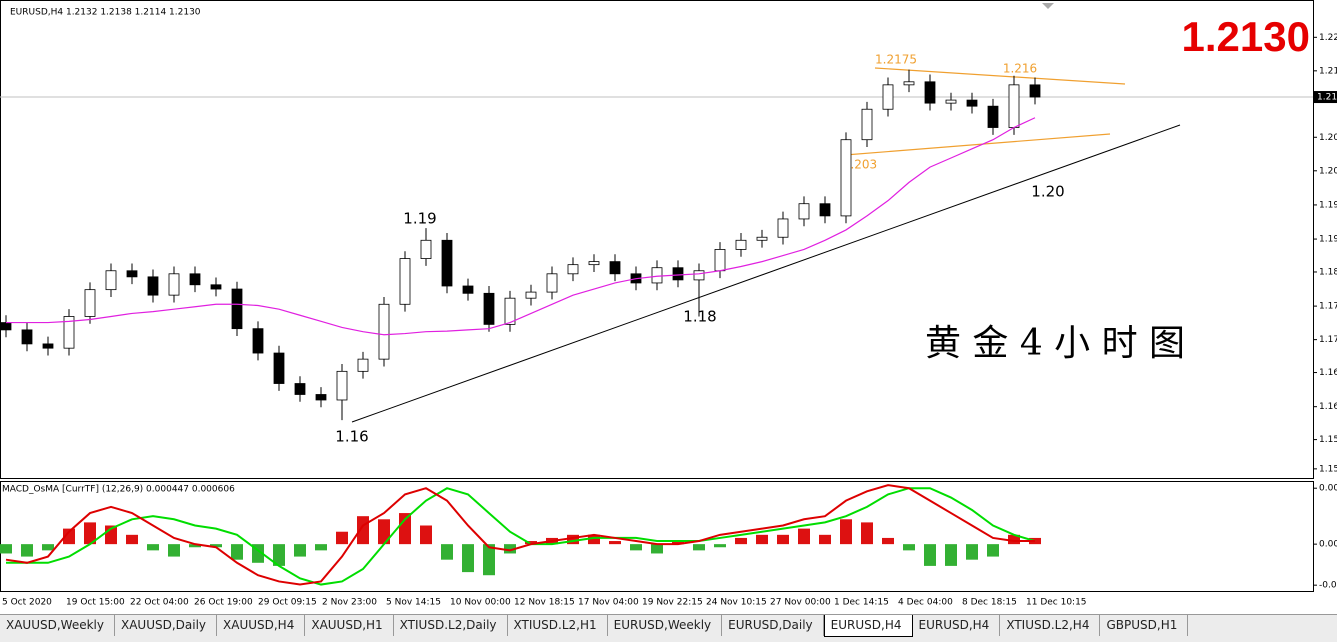 The width and height of the screenshot is (1337, 642). Describe the element at coordinates (1325, 97) in the screenshot. I see `current-price-box` at that location.